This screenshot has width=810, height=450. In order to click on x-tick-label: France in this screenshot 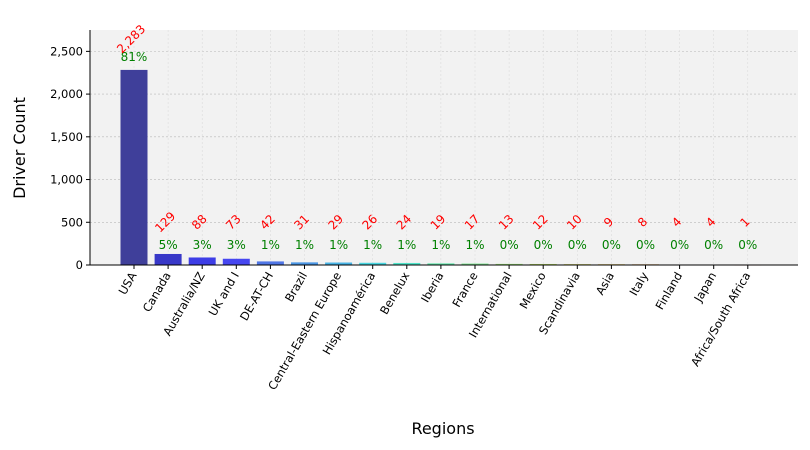, I will do `click(464, 290)`.